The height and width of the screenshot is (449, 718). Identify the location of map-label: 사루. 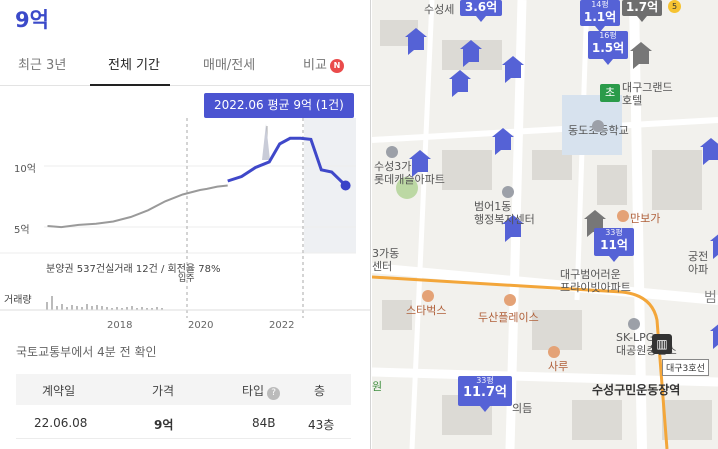
(558, 366).